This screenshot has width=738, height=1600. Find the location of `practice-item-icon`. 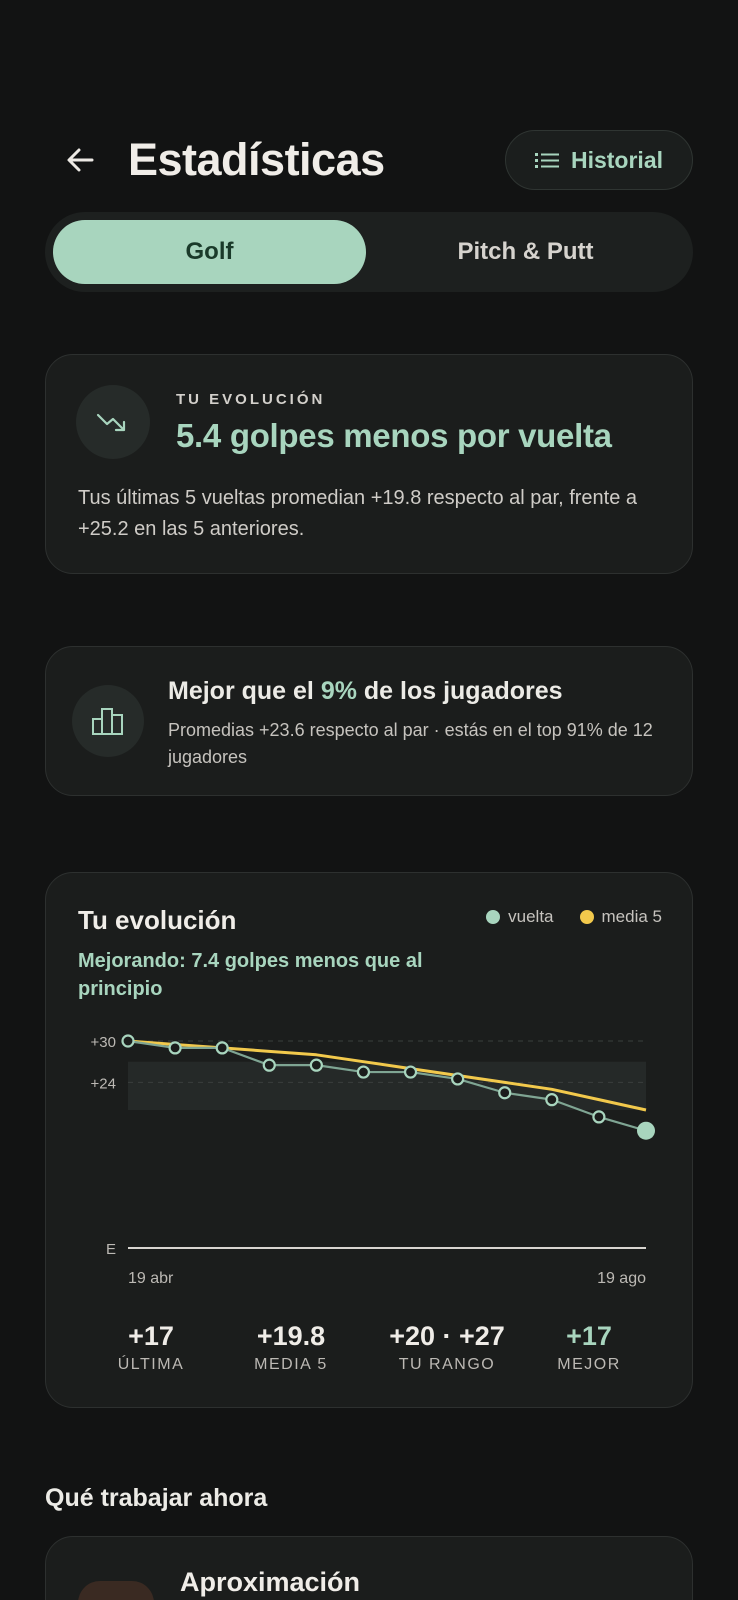

practice-item-icon is located at coordinates (116, 1590).